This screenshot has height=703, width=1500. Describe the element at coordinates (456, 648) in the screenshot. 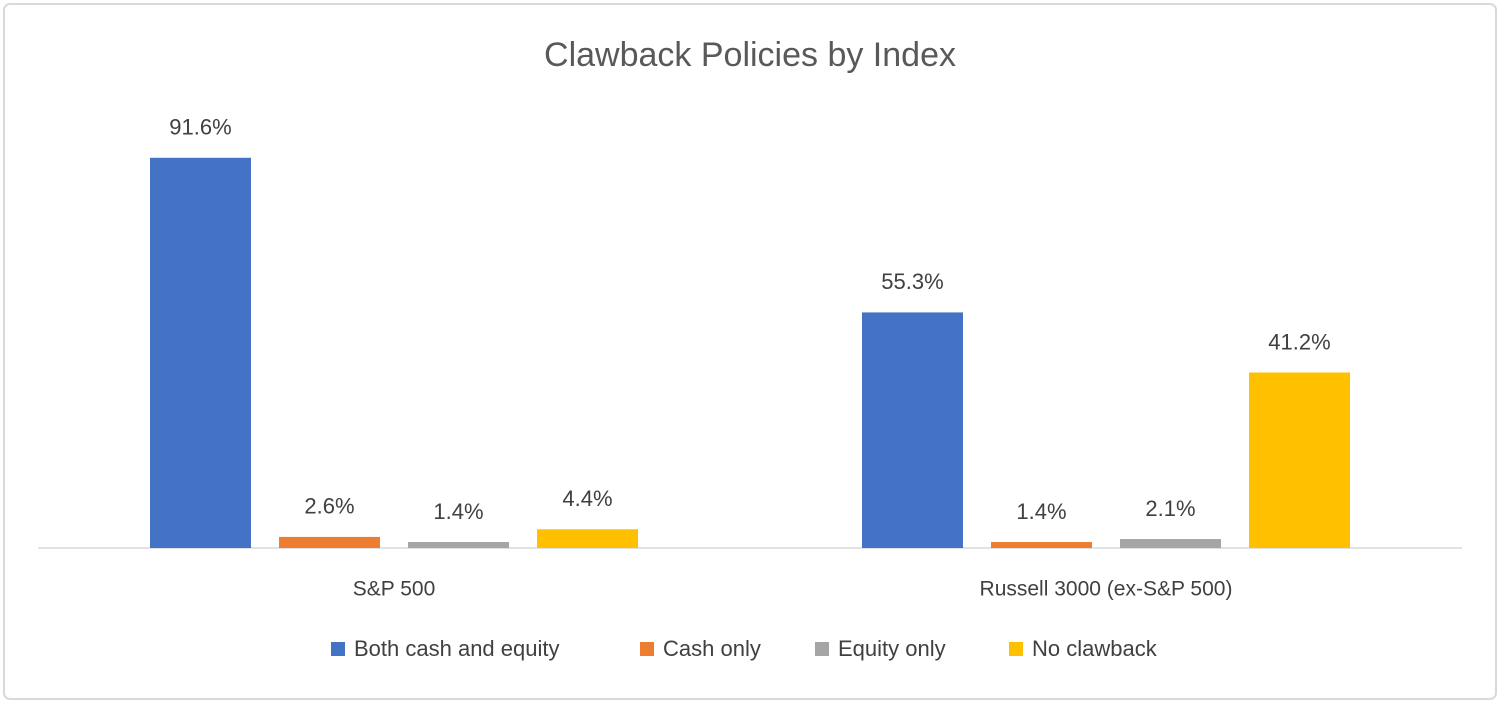

I see `legend-label: Both cash and equity` at that location.